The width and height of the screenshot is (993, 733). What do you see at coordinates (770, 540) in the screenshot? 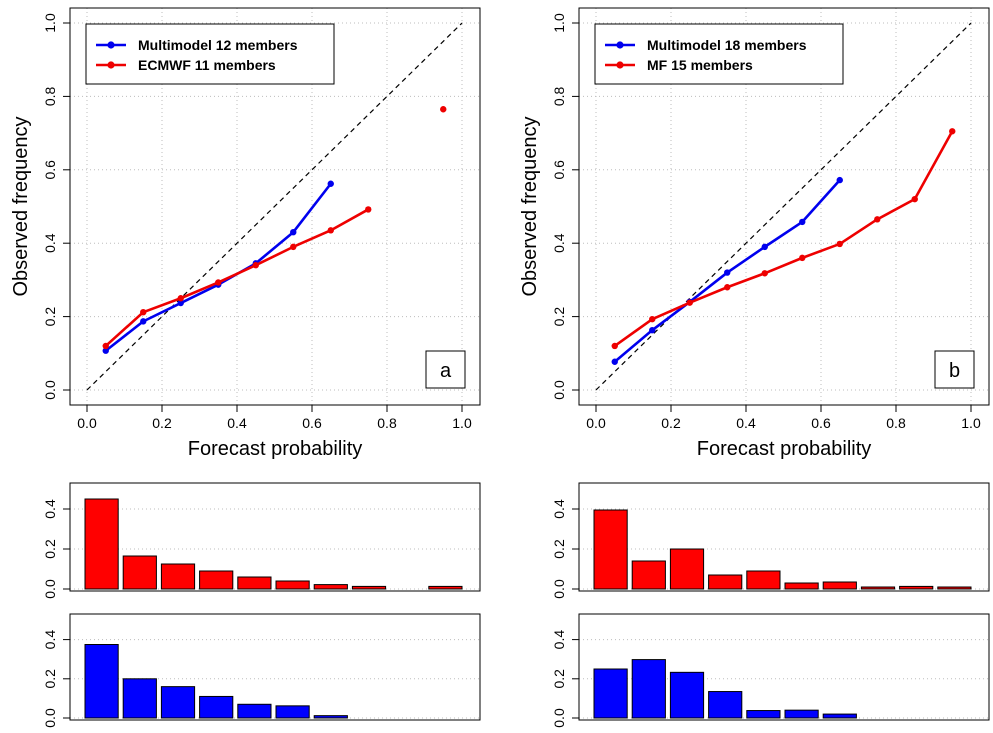
I see `histogram-red-b: 0.0 0.2 0.4` at bounding box center [770, 540].